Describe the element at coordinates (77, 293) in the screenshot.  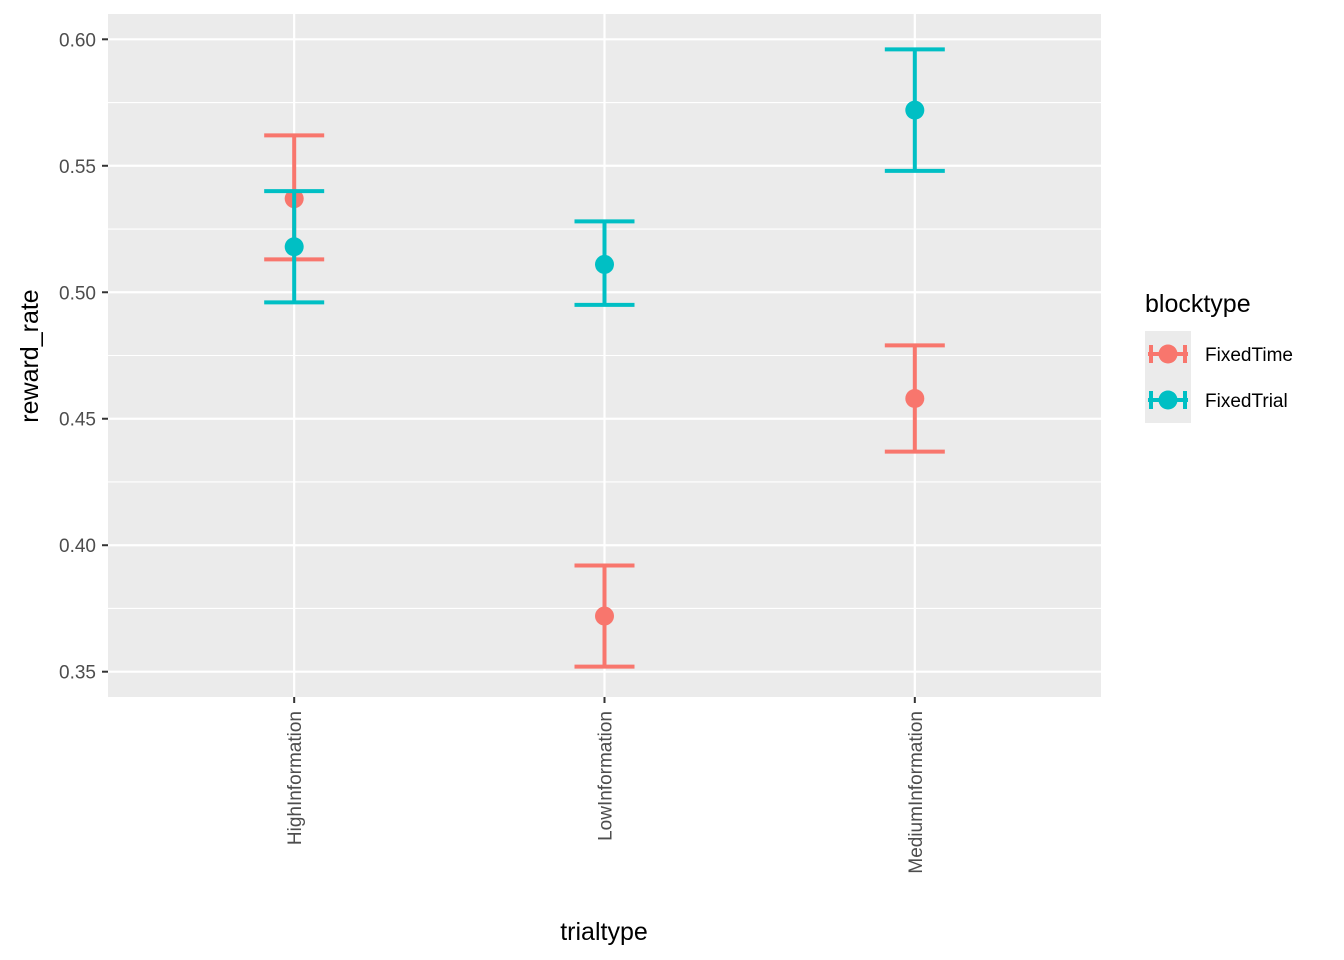
I see `y-tick-label: 0.50` at that location.